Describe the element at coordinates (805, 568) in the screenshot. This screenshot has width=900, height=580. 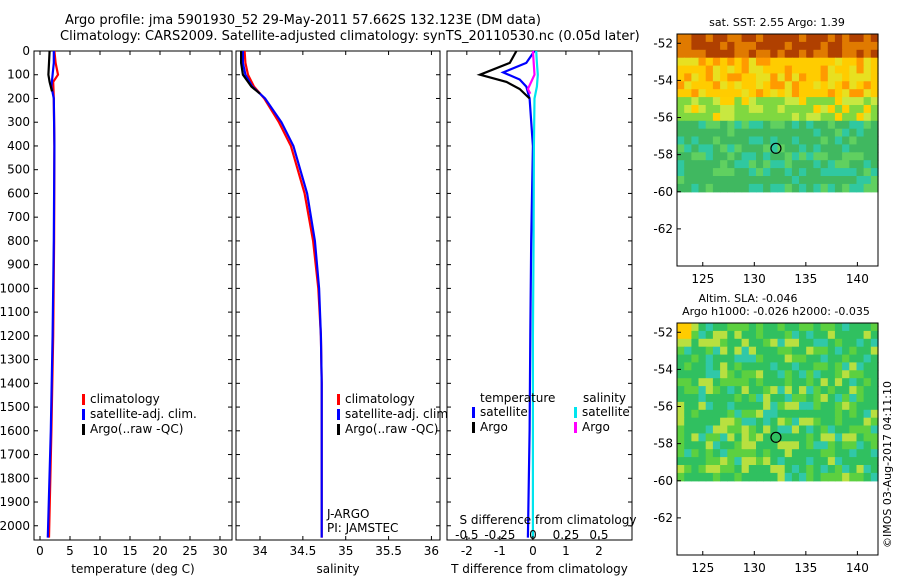
I see `map-x-tick-label: 135` at that location.